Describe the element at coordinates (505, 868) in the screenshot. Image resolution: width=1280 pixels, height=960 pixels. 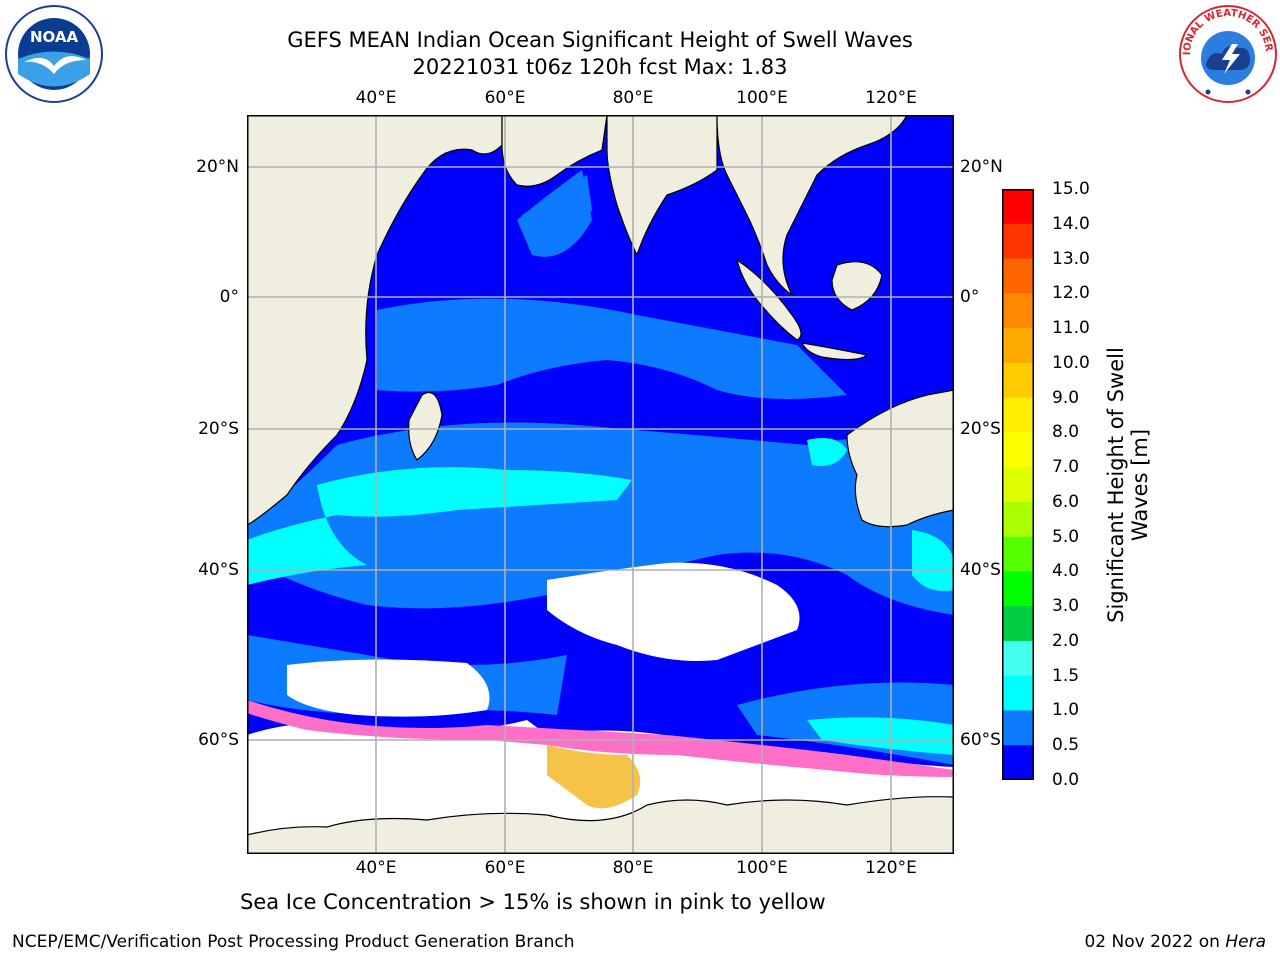
I see `lon-label-bottom-60e: 60°E` at that location.